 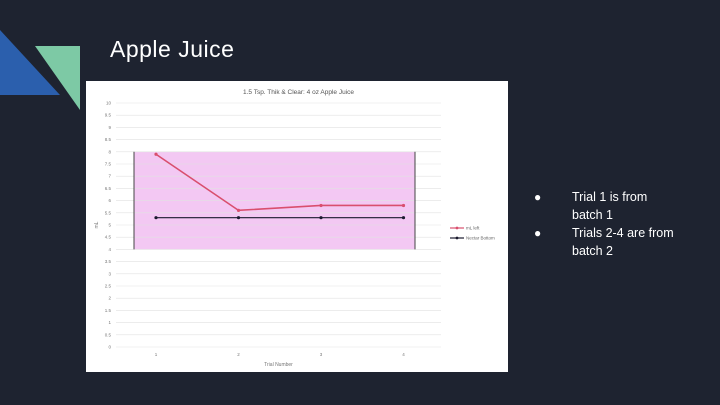 I want to click on bullet-text: Trial 1 is from batch 1, so click(x=610, y=206).